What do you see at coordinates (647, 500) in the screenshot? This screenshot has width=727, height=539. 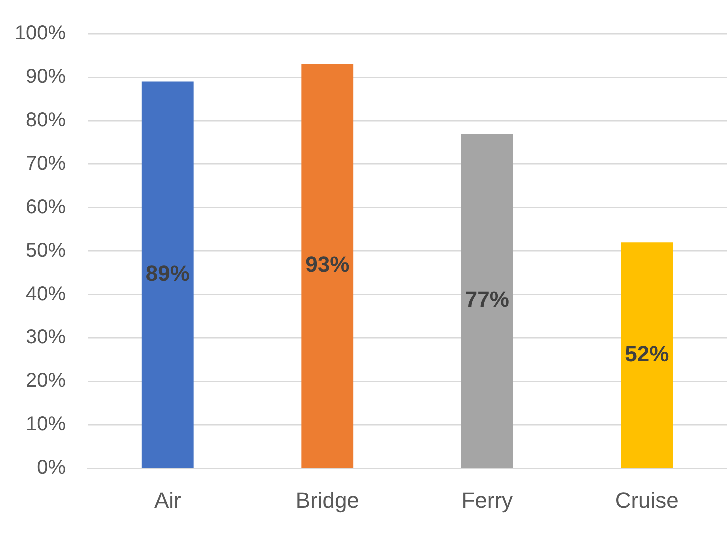 I see `x-tick-label: Cruise` at bounding box center [647, 500].